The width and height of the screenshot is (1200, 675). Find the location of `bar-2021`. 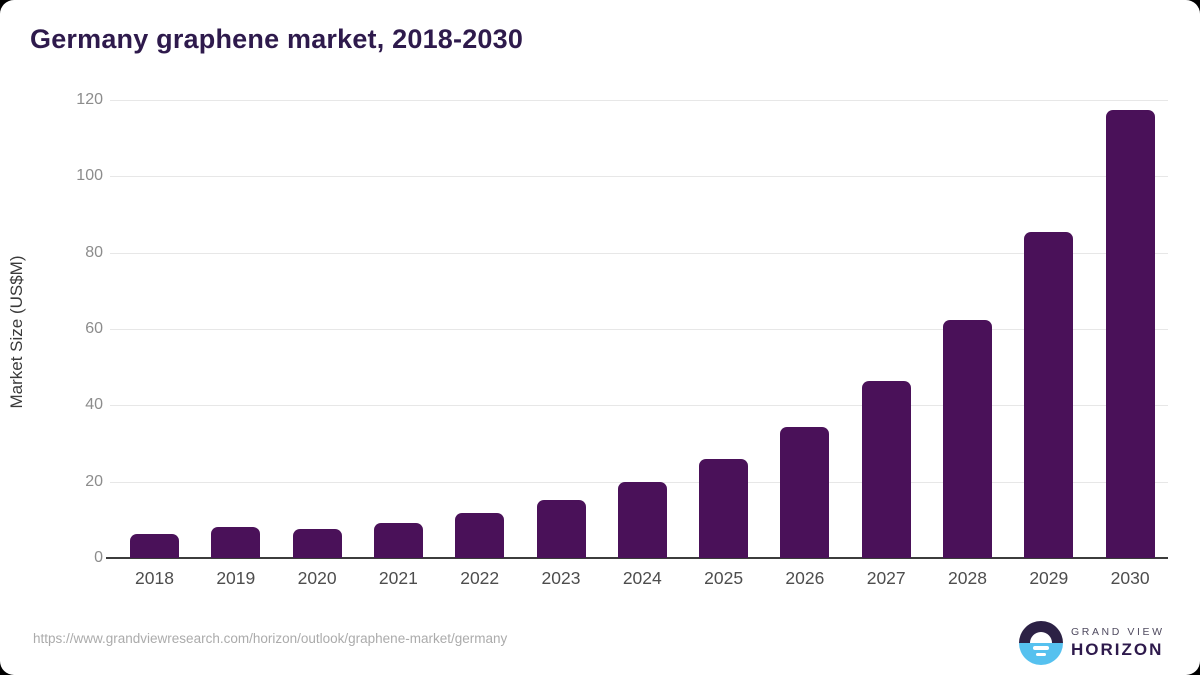

bar-2021 is located at coordinates (398, 540).